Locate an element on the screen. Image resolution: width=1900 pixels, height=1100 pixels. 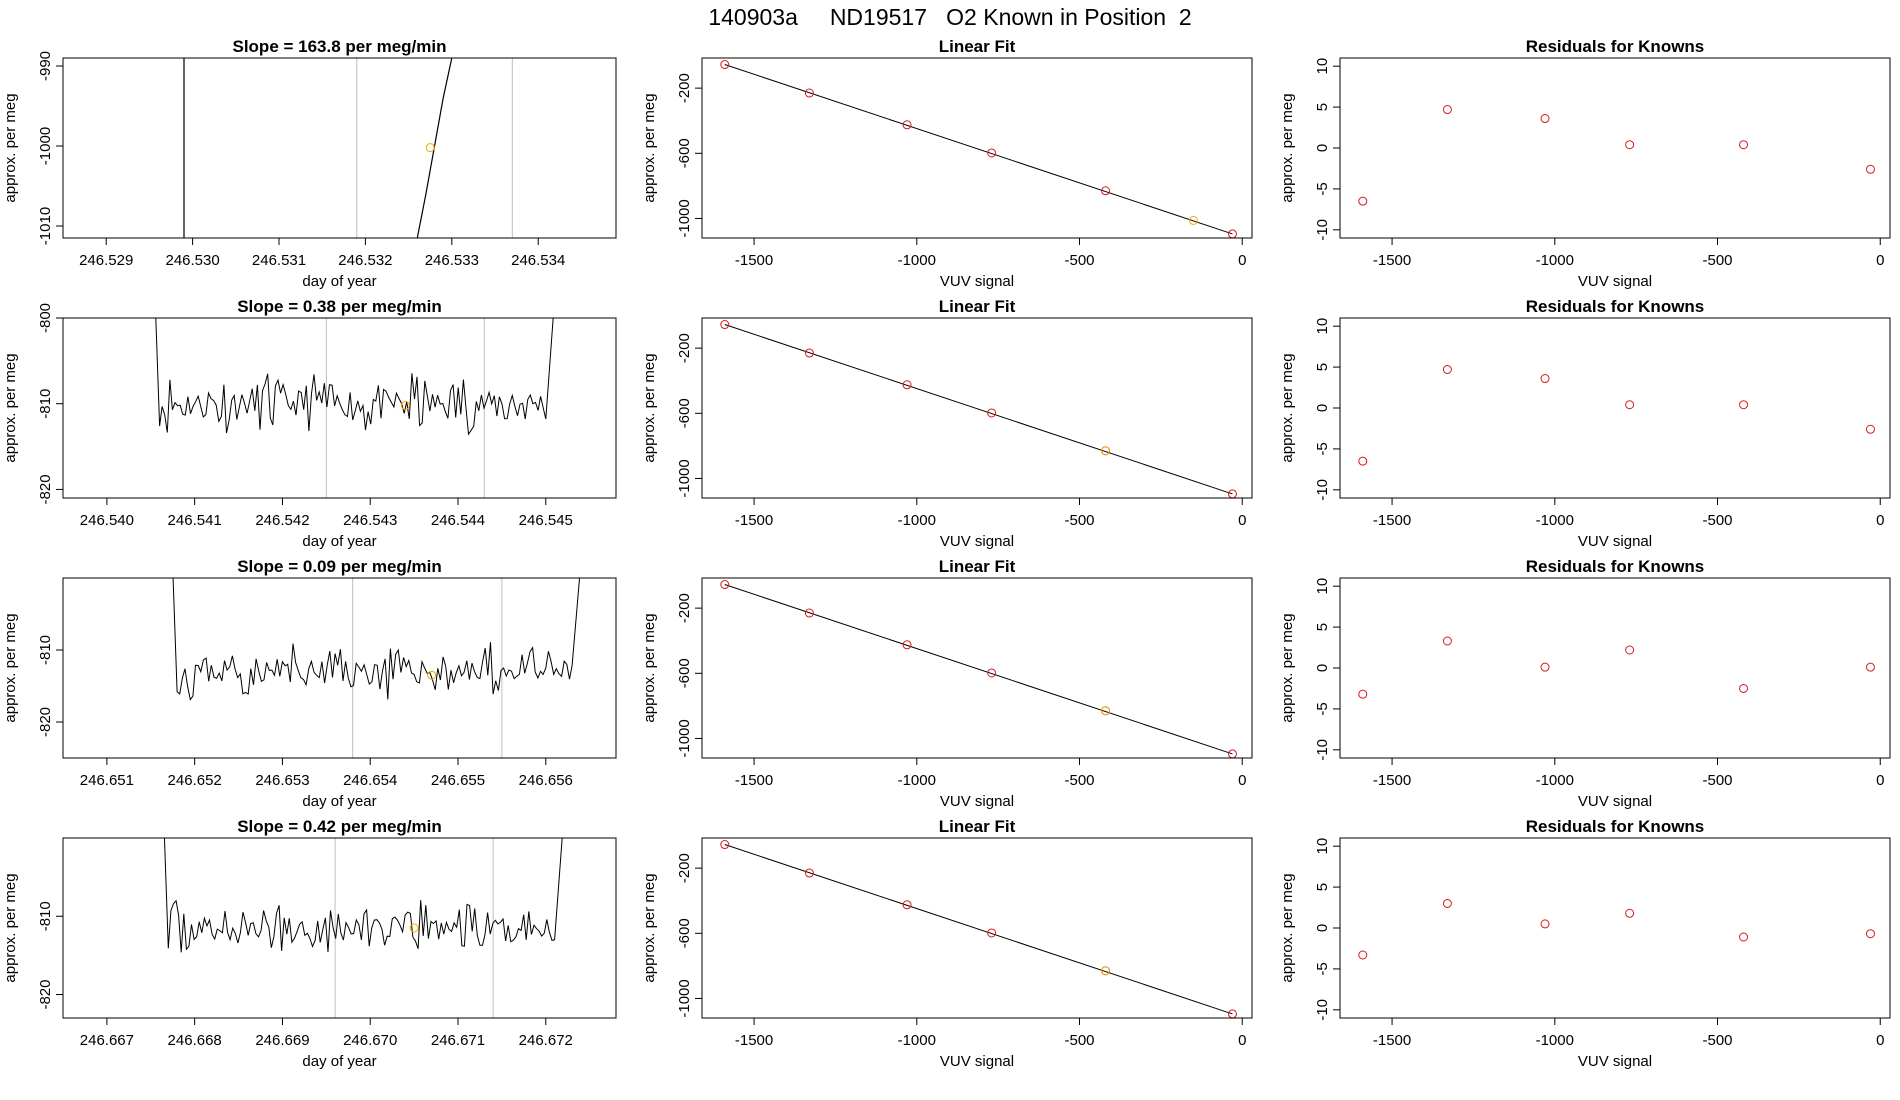
x-tick-label: 246.534 is located at coordinates (538, 260).